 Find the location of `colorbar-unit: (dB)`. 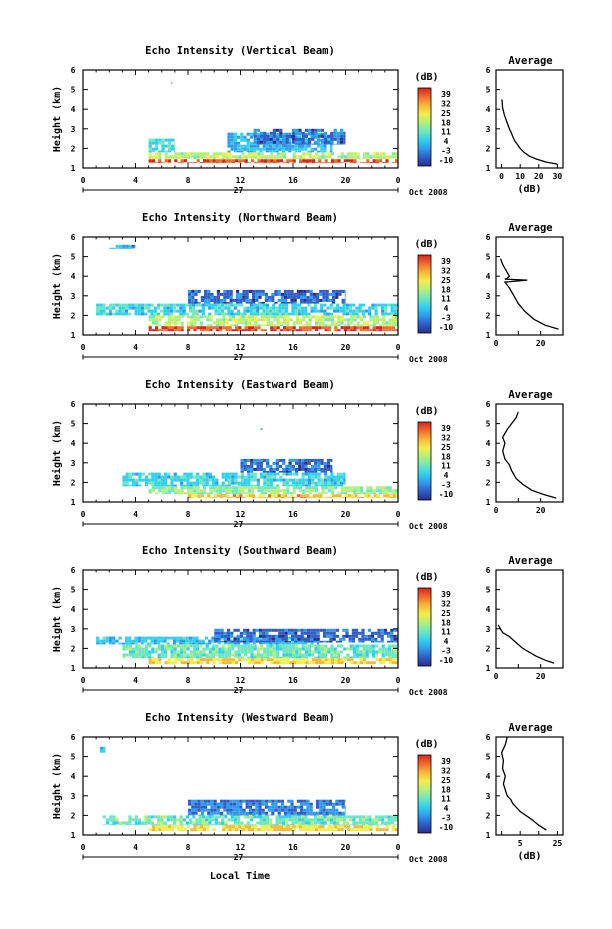

colorbar-unit: (dB) is located at coordinates (426, 411).